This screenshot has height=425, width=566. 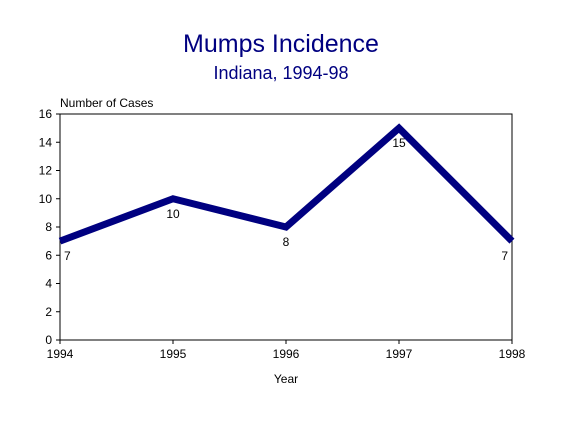 What do you see at coordinates (46, 142) in the screenshot?
I see `y-tick-label: 14` at bounding box center [46, 142].